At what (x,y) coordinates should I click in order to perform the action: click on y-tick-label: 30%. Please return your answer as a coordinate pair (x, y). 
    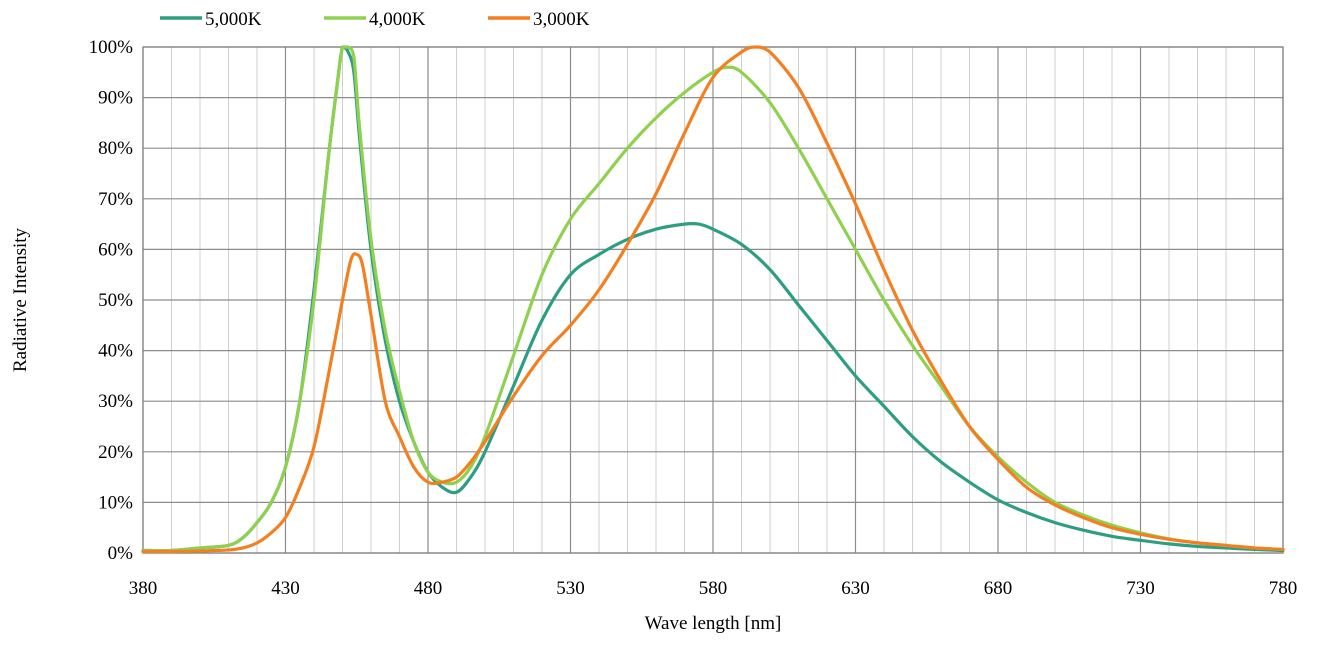
    Looking at the image, I should click on (115, 401).